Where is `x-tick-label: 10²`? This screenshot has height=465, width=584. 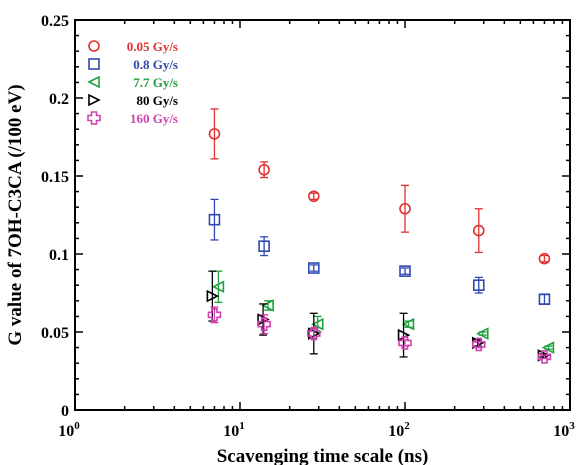 x-tick-label: 10² is located at coordinates (399, 430).